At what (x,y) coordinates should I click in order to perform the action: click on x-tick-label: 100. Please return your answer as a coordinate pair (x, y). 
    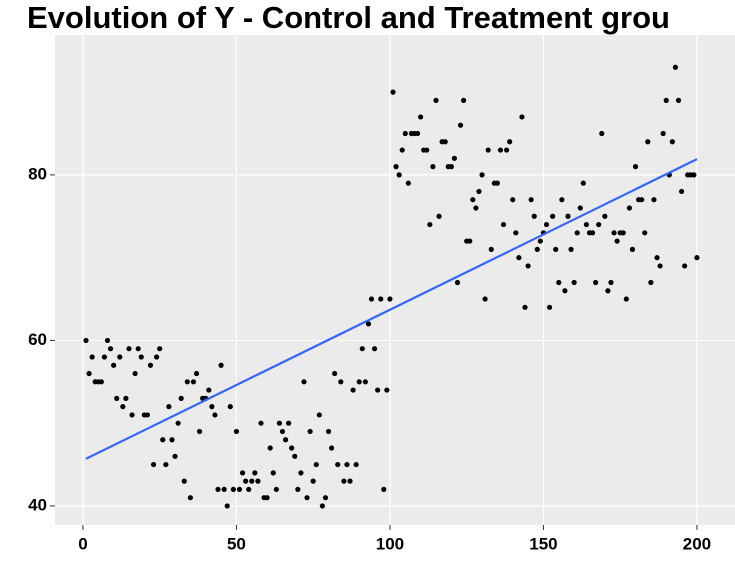
    Looking at the image, I should click on (390, 543).